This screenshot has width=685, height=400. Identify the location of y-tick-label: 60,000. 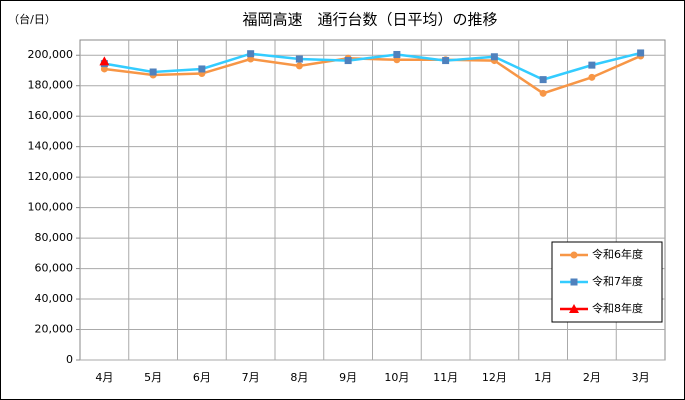
(54, 268).